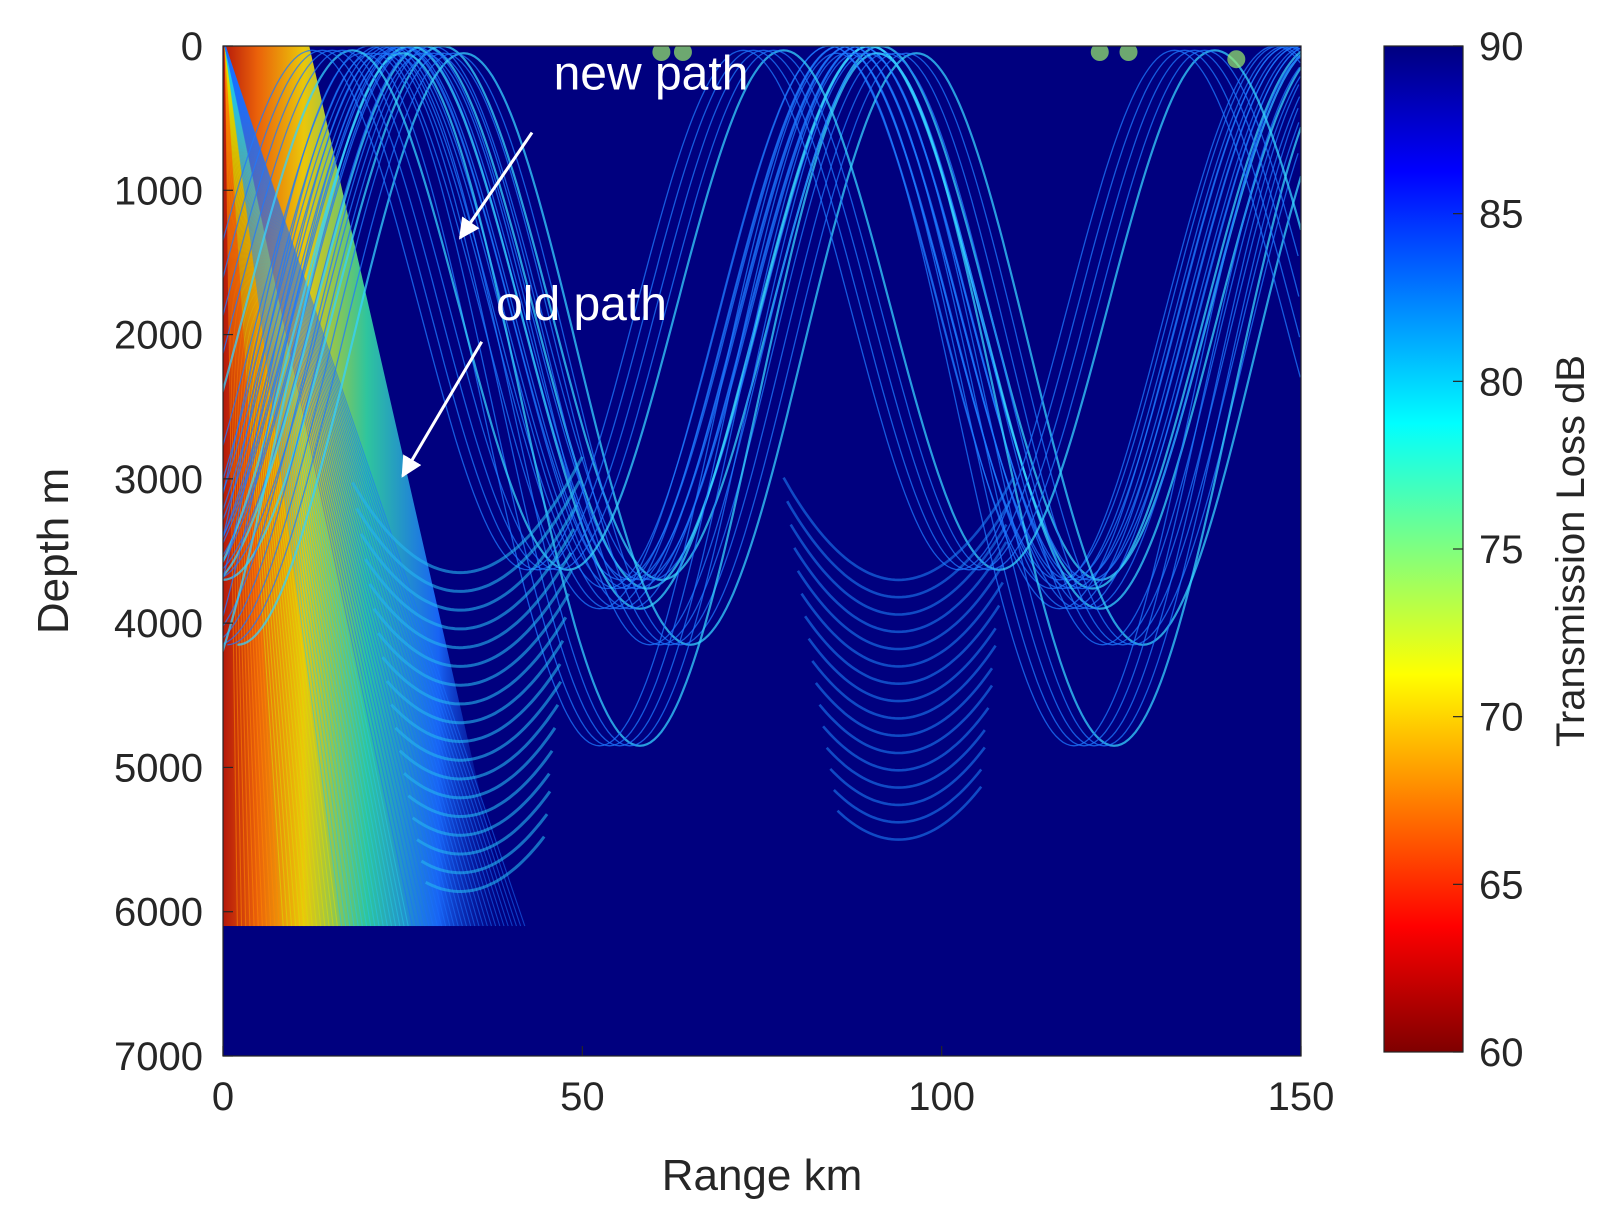  Describe the element at coordinates (1501, 47) in the screenshot. I see `colorbar-tick-label: 90` at that location.